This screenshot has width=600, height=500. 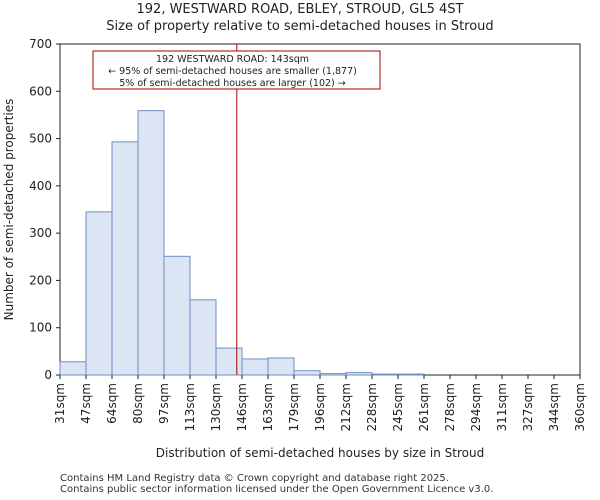 What do you see at coordinates (40, 186) in the screenshot?
I see `y-tick-label: 400` at bounding box center [40, 186].